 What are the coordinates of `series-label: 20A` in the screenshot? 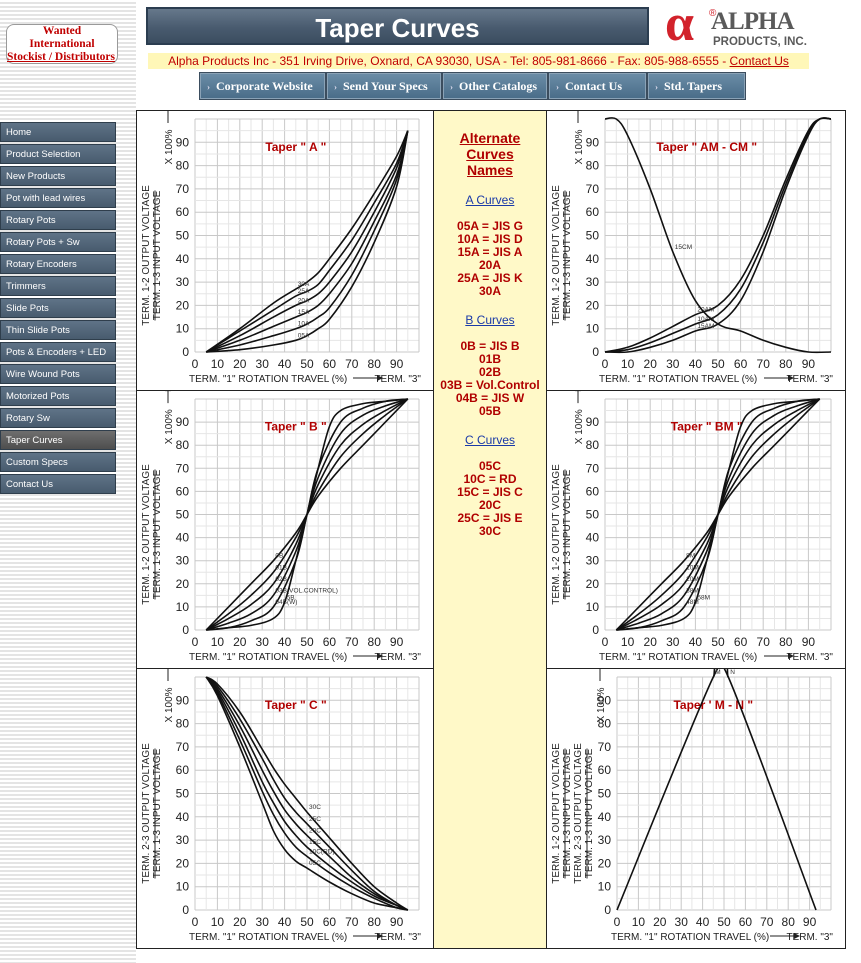 It's located at (304, 300).